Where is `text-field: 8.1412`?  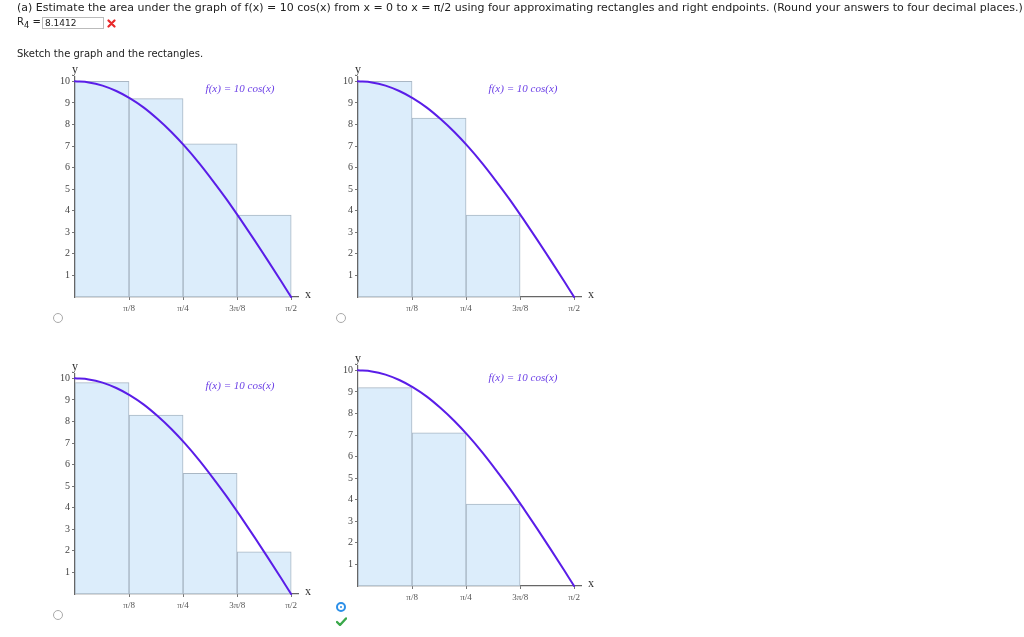 text-field: 8.1412 is located at coordinates (73, 23).